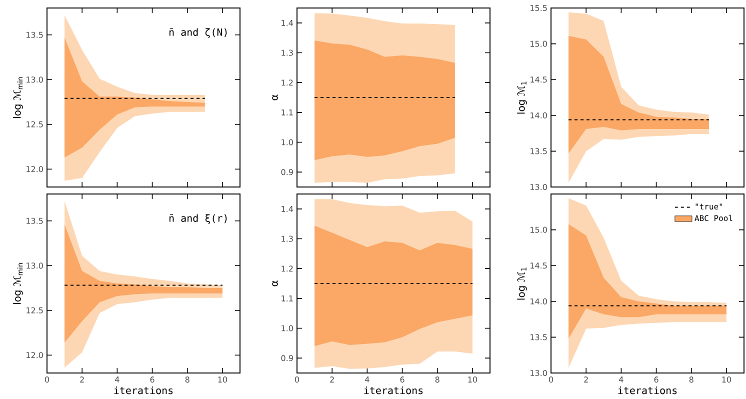 Image resolution: width=746 pixels, height=399 pixels. I want to click on y-tick-label: 15.5, so click(538, 8).